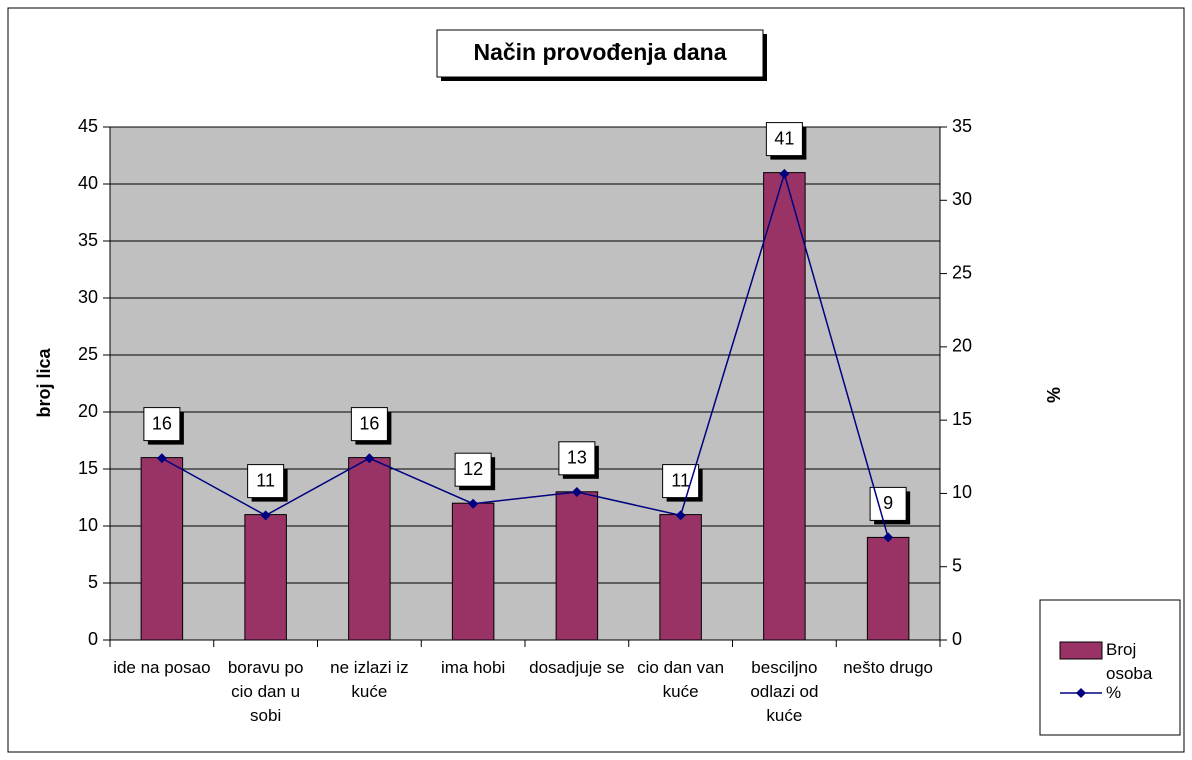  I want to click on data-label: 12, so click(473, 469).